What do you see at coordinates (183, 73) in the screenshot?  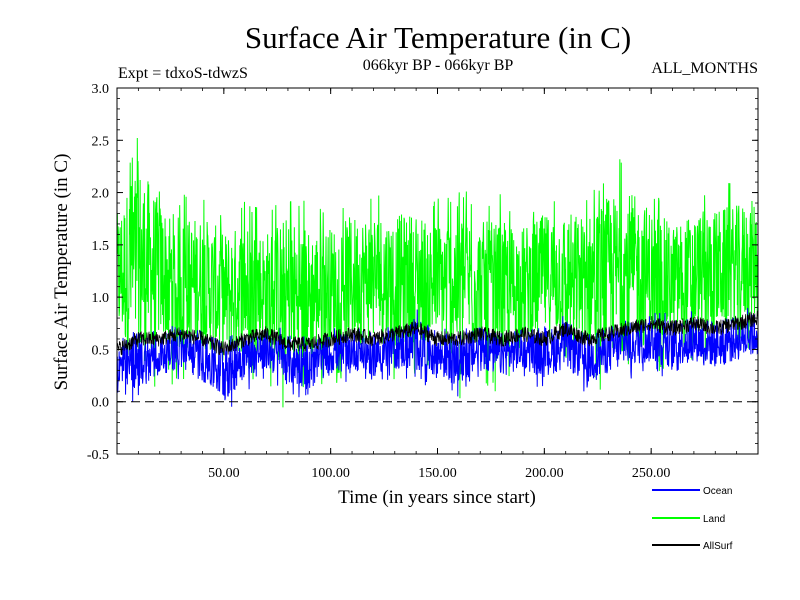 I see `experiment-label: Expt = tdxoS-tdwzS` at bounding box center [183, 73].